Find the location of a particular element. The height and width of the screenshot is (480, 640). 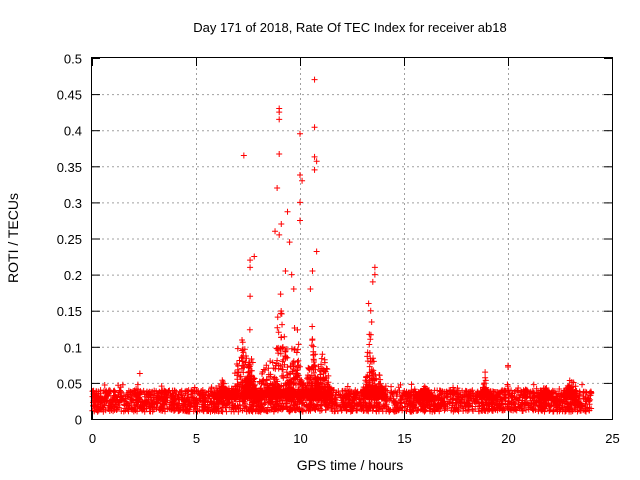

y-tick-label: 0.4 is located at coordinates (73, 131).